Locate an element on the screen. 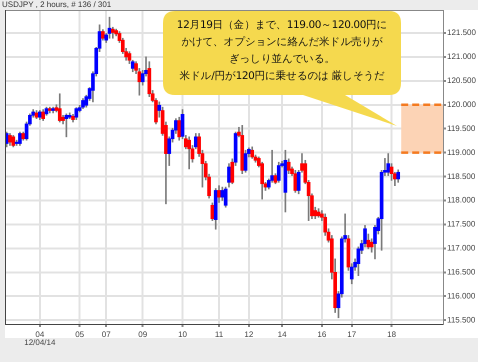 This screenshot has width=478, height=362. x-tick-label: 07 is located at coordinates (107, 335).